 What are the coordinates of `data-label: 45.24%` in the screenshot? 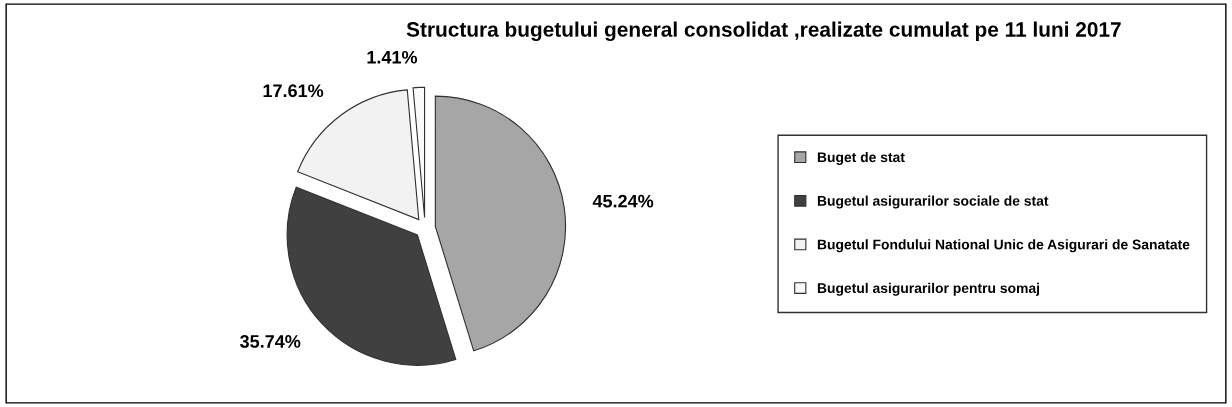 It's located at (623, 201).